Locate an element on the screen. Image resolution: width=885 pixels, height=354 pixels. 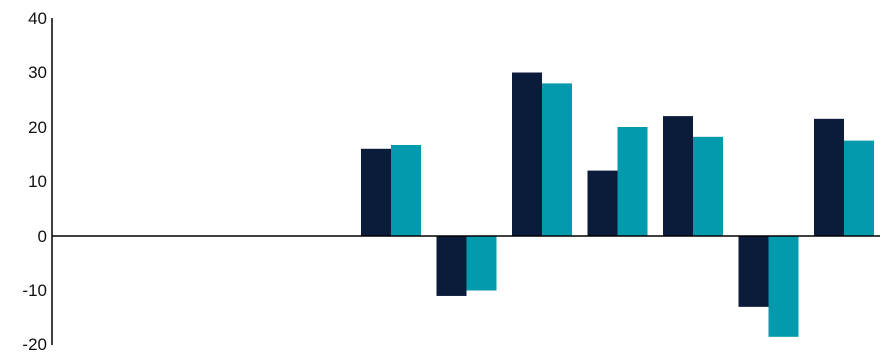
y-tick-label: -10 is located at coordinates (34, 290).